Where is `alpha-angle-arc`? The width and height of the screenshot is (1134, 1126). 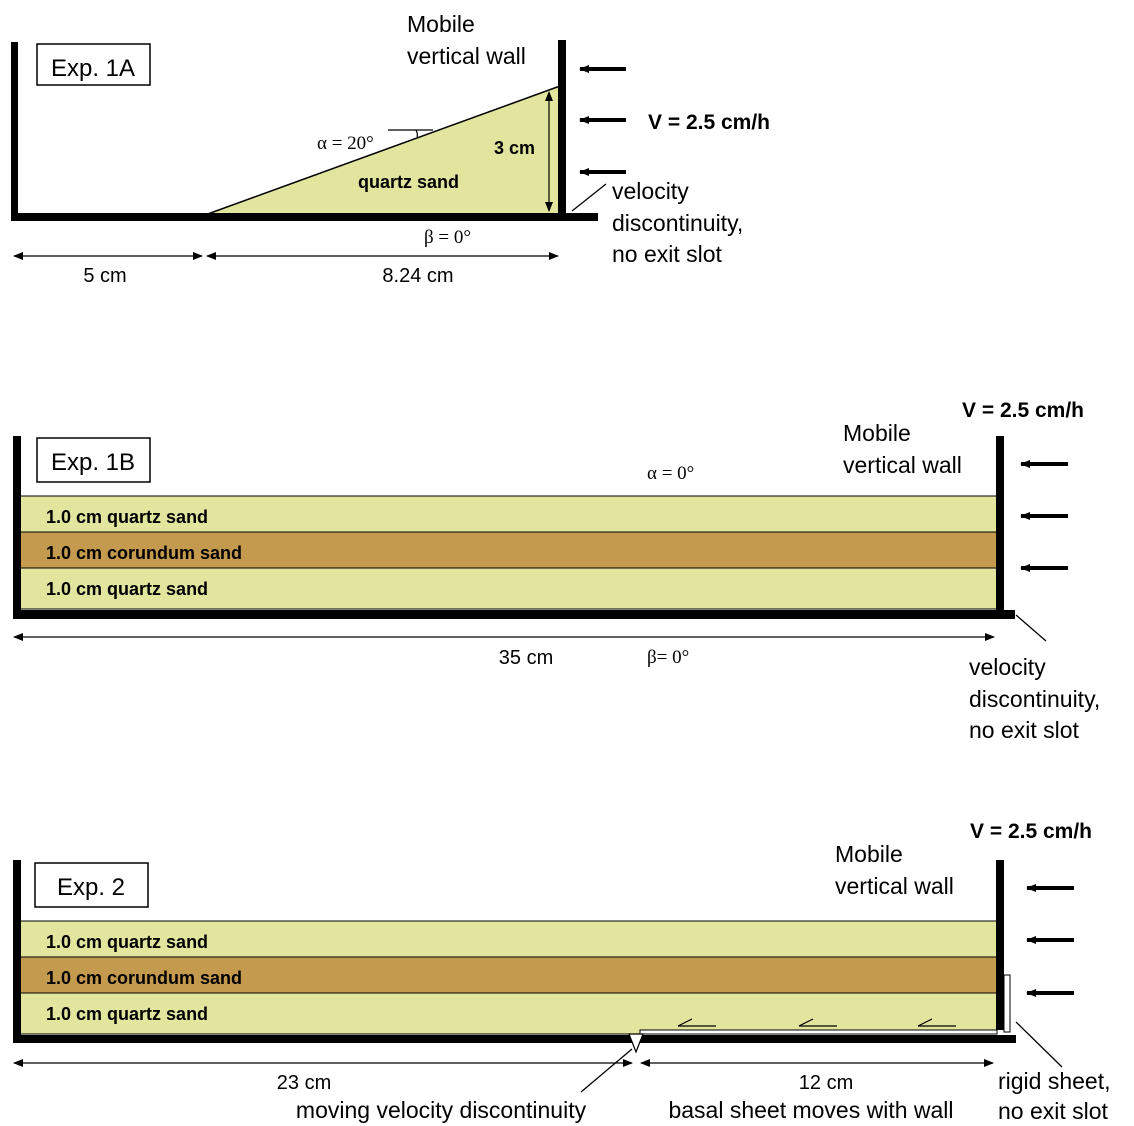
alpha-angle-arc is located at coordinates (416, 133).